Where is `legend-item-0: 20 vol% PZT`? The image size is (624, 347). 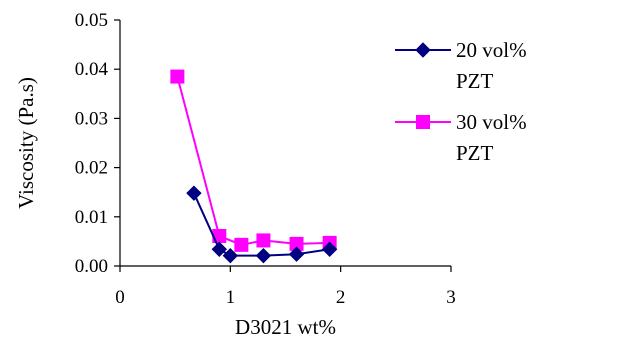
legend-item-0: 20 vol% PZT is located at coordinates (461, 65).